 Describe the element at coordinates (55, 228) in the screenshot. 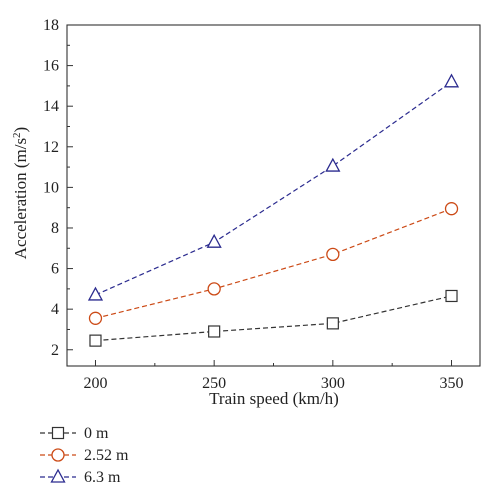

I see `y-tick-label: 8` at that location.